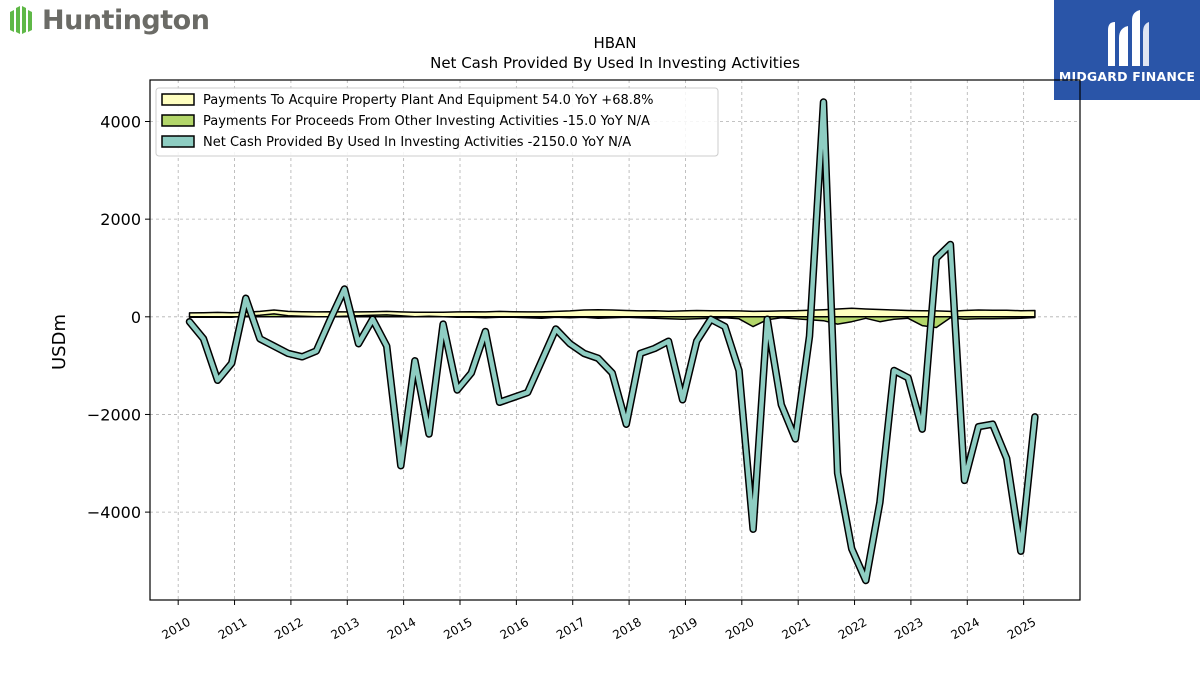 The width and height of the screenshot is (1200, 675). Describe the element at coordinates (114, 414) in the screenshot. I see `y-tick-label: −2000` at that location.